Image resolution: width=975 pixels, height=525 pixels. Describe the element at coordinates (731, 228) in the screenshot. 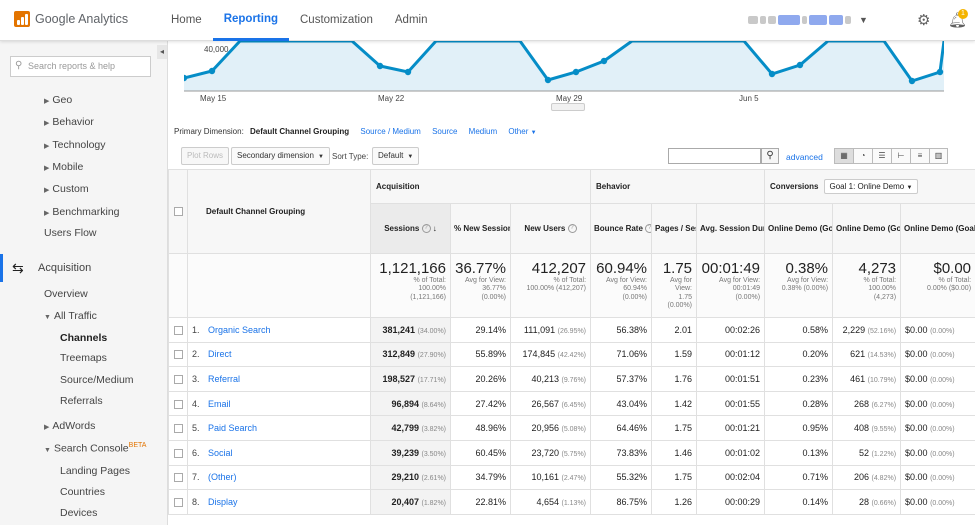

I see `column-avg-duration: Avg. Session Duration ?` at that location.